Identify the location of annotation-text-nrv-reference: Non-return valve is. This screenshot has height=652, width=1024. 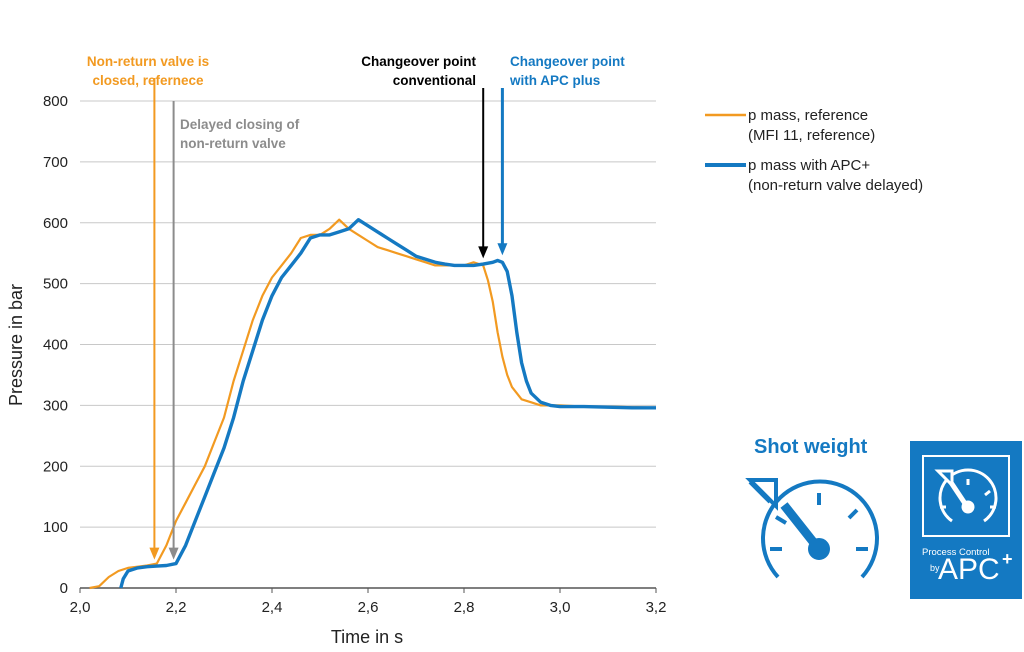
(148, 61).